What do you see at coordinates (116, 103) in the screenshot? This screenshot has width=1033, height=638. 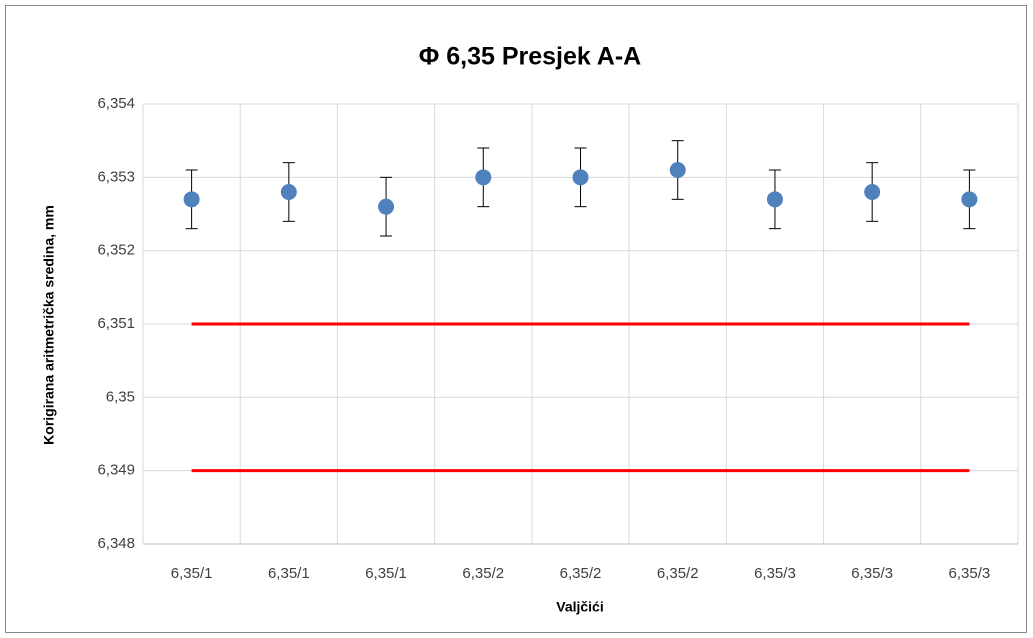 I see `y-tick-label: 6,354` at bounding box center [116, 103].